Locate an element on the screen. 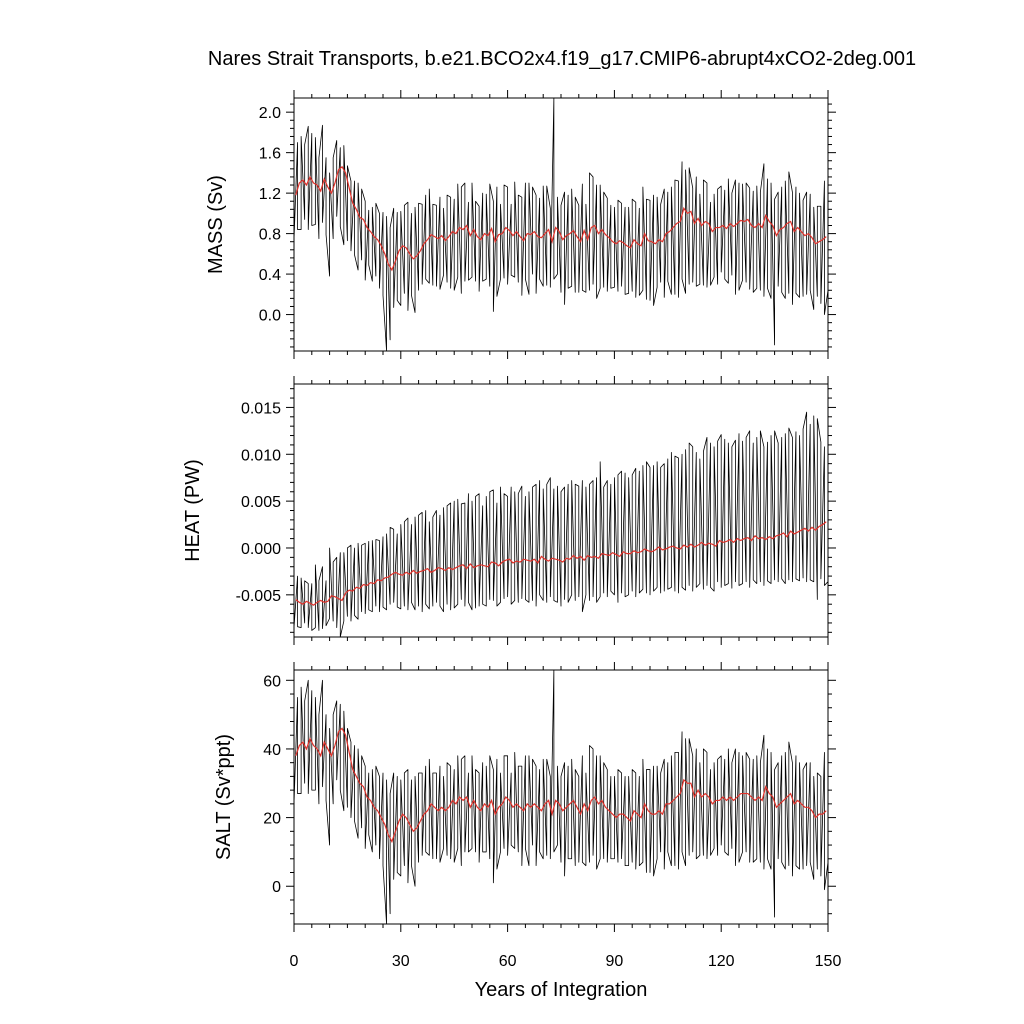 The height and width of the screenshot is (1024, 1024). panel-salt-monthly-series is located at coordinates (561, 797).